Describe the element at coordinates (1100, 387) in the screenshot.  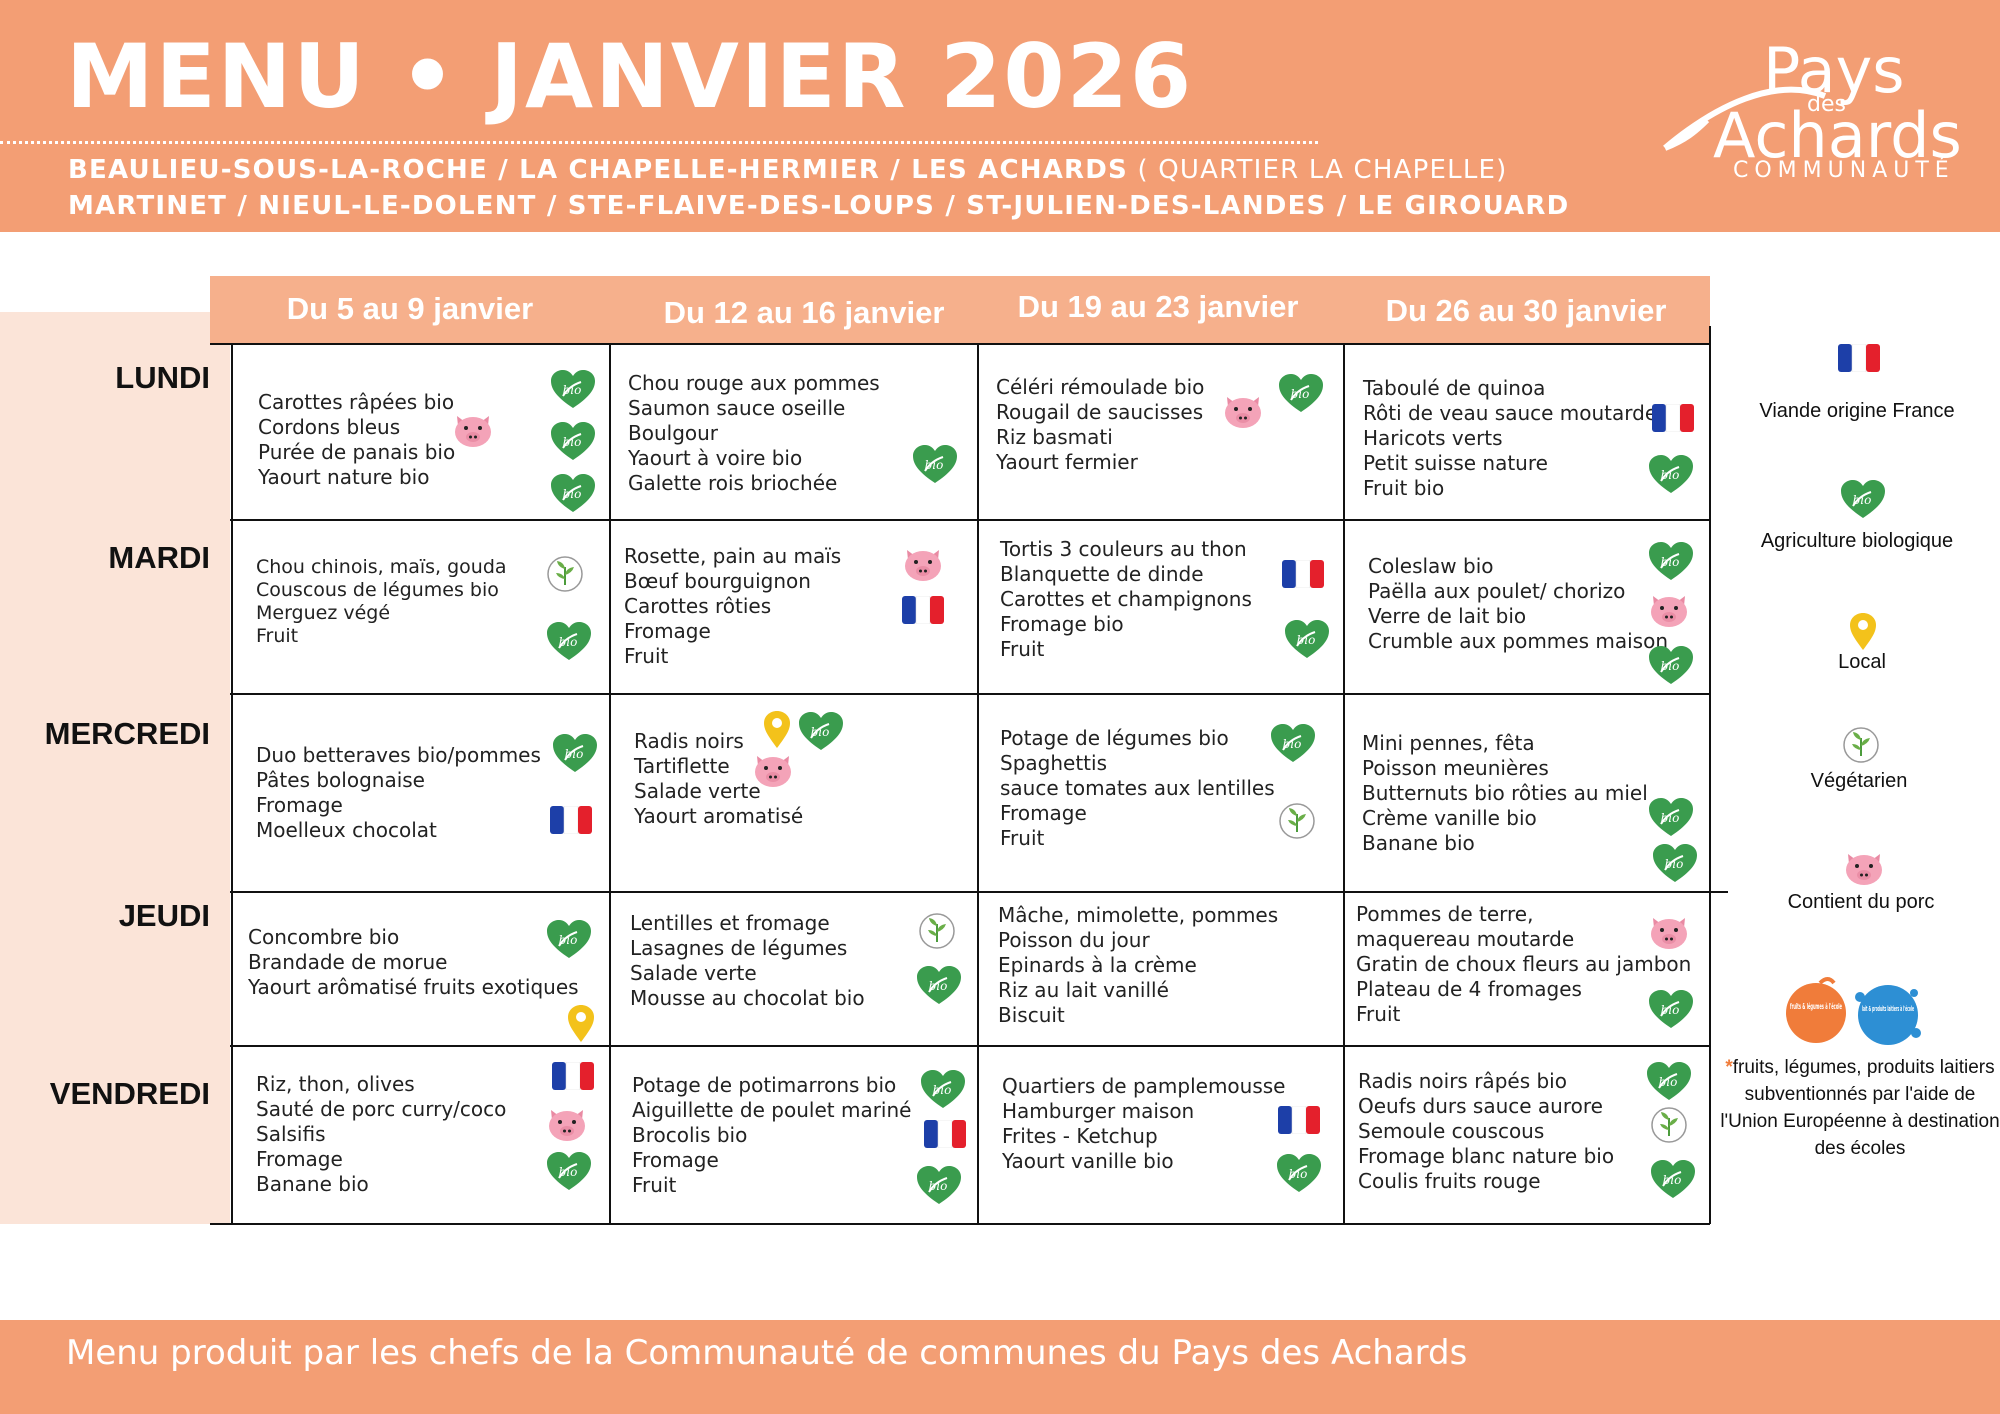
I see `menu-item: Céléri rémoulade bio` at that location.